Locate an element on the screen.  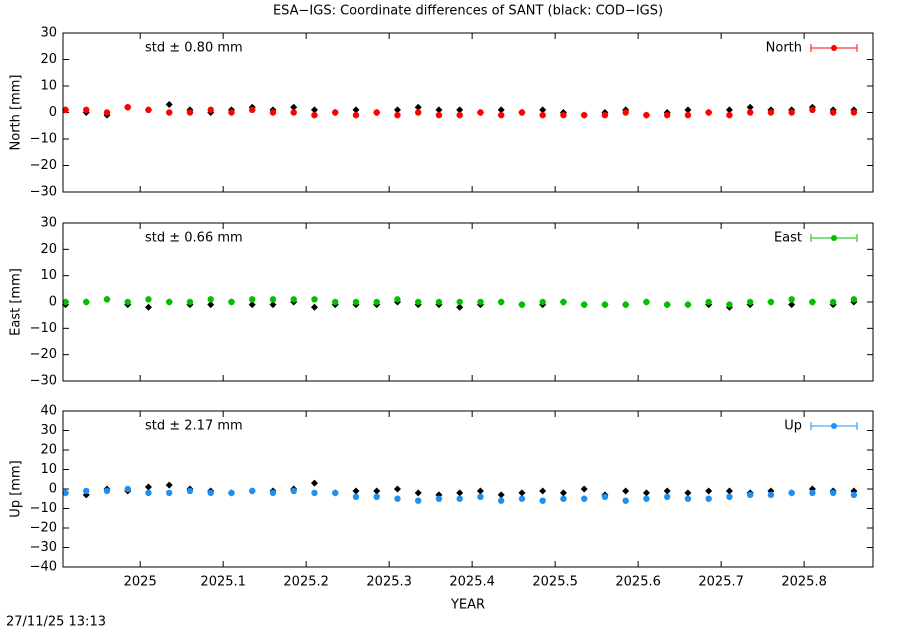
annotation: std ± 0.66 mm is located at coordinates (194, 238).